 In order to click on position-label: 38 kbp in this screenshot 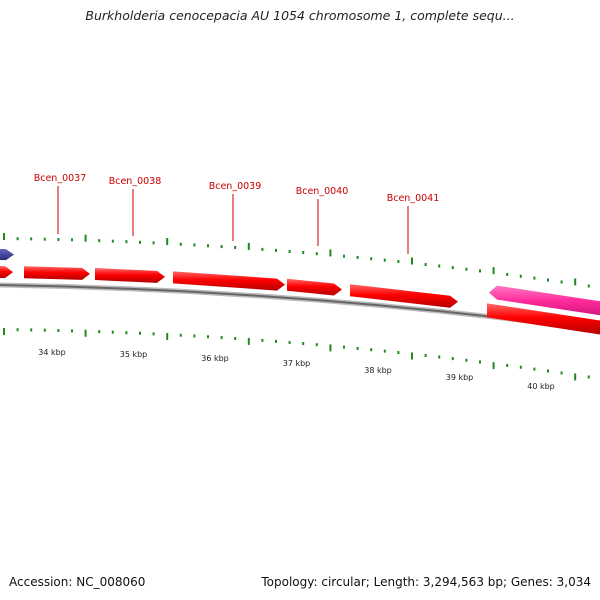, I will do `click(378, 370)`.